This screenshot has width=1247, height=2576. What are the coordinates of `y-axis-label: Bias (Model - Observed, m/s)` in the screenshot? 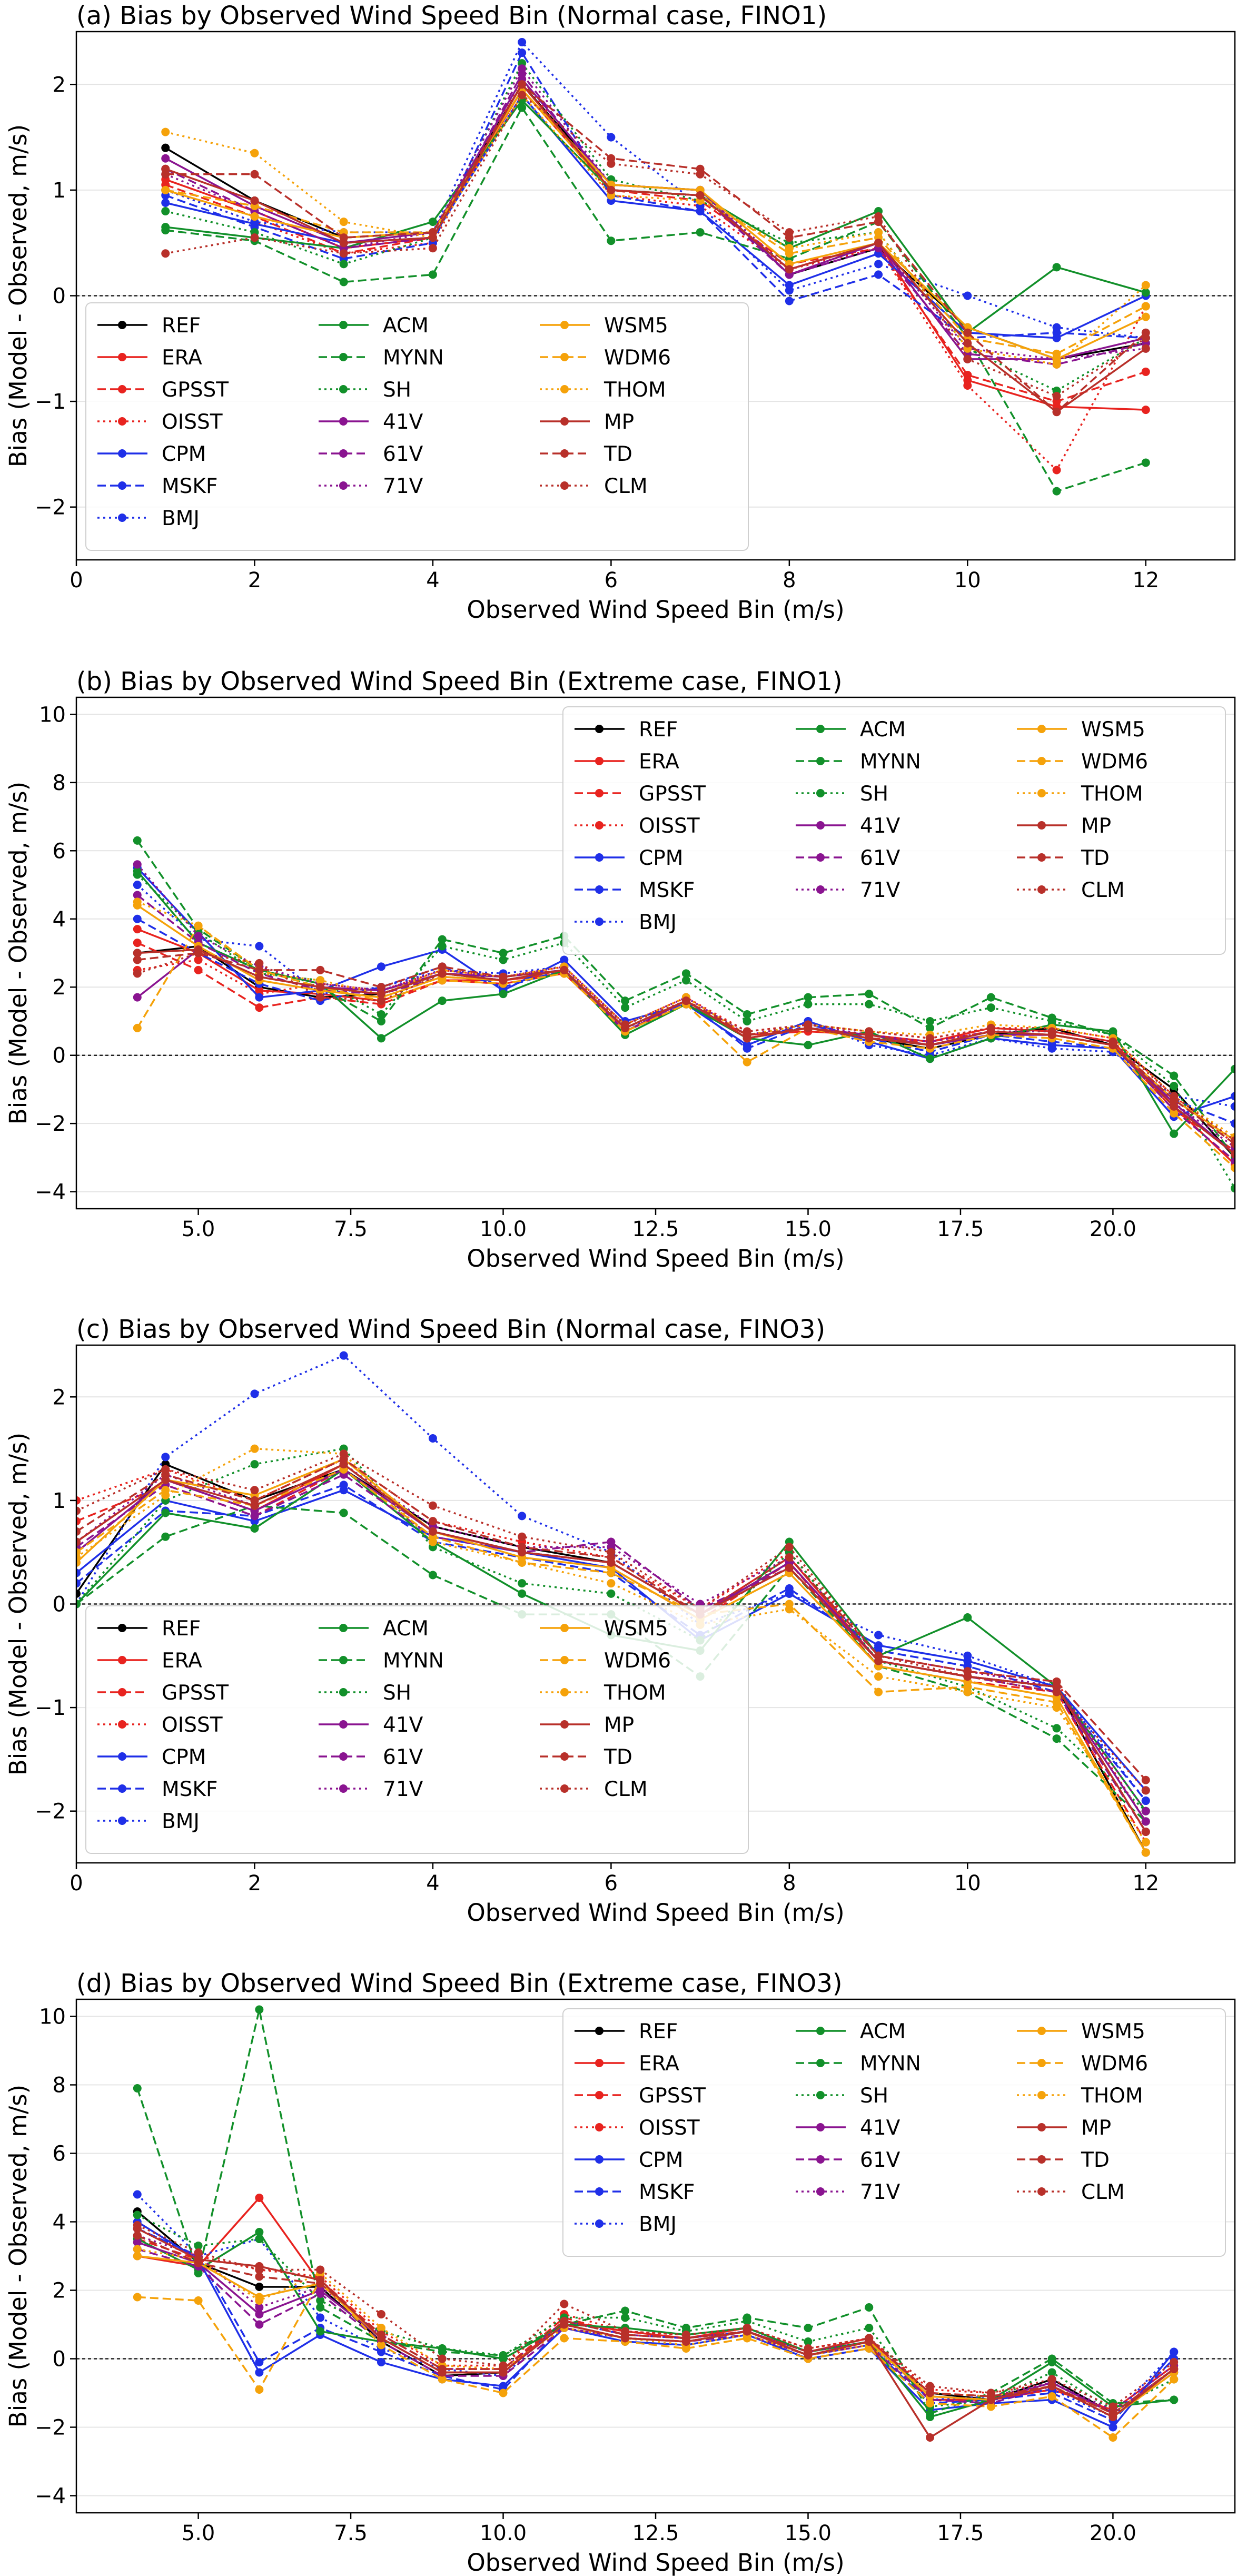 It's located at (18, 1604).